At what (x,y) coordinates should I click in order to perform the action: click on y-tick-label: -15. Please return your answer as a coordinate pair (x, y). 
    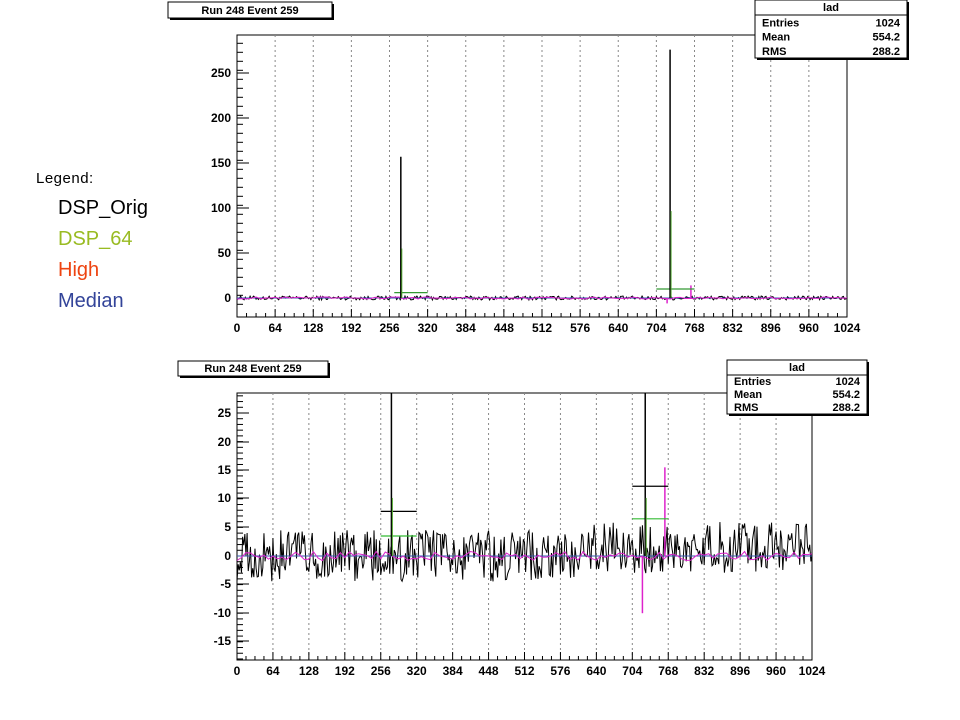
    Looking at the image, I should click on (223, 641).